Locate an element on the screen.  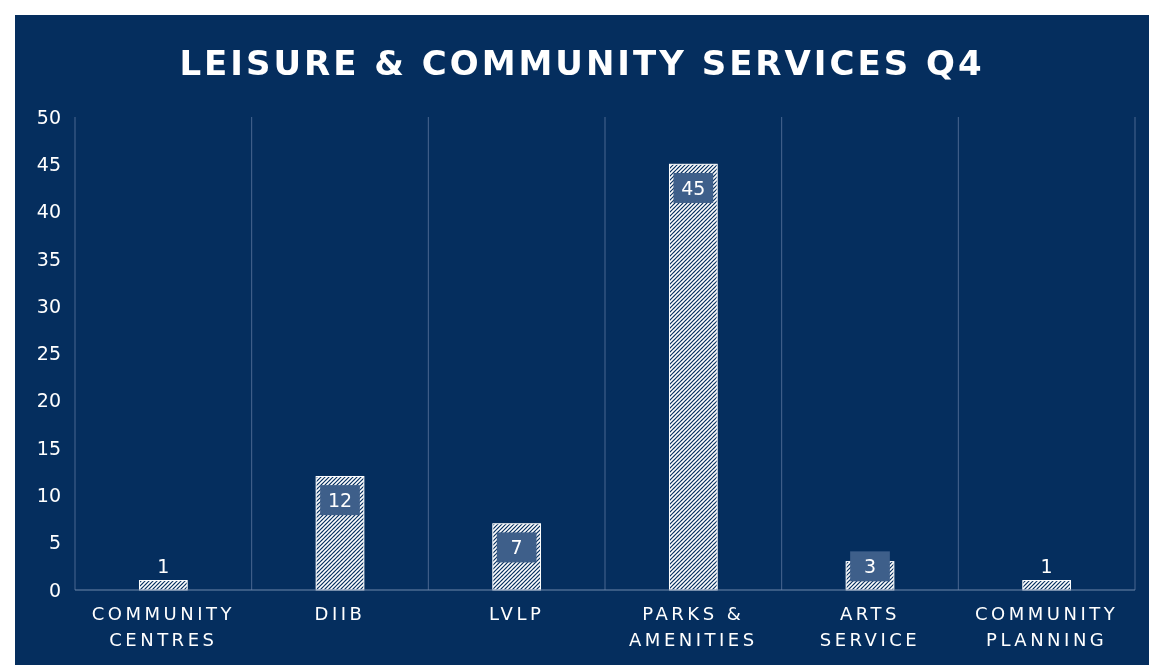
x-tick-label: COMMUNITY CENTRES is located at coordinates (163, 626).